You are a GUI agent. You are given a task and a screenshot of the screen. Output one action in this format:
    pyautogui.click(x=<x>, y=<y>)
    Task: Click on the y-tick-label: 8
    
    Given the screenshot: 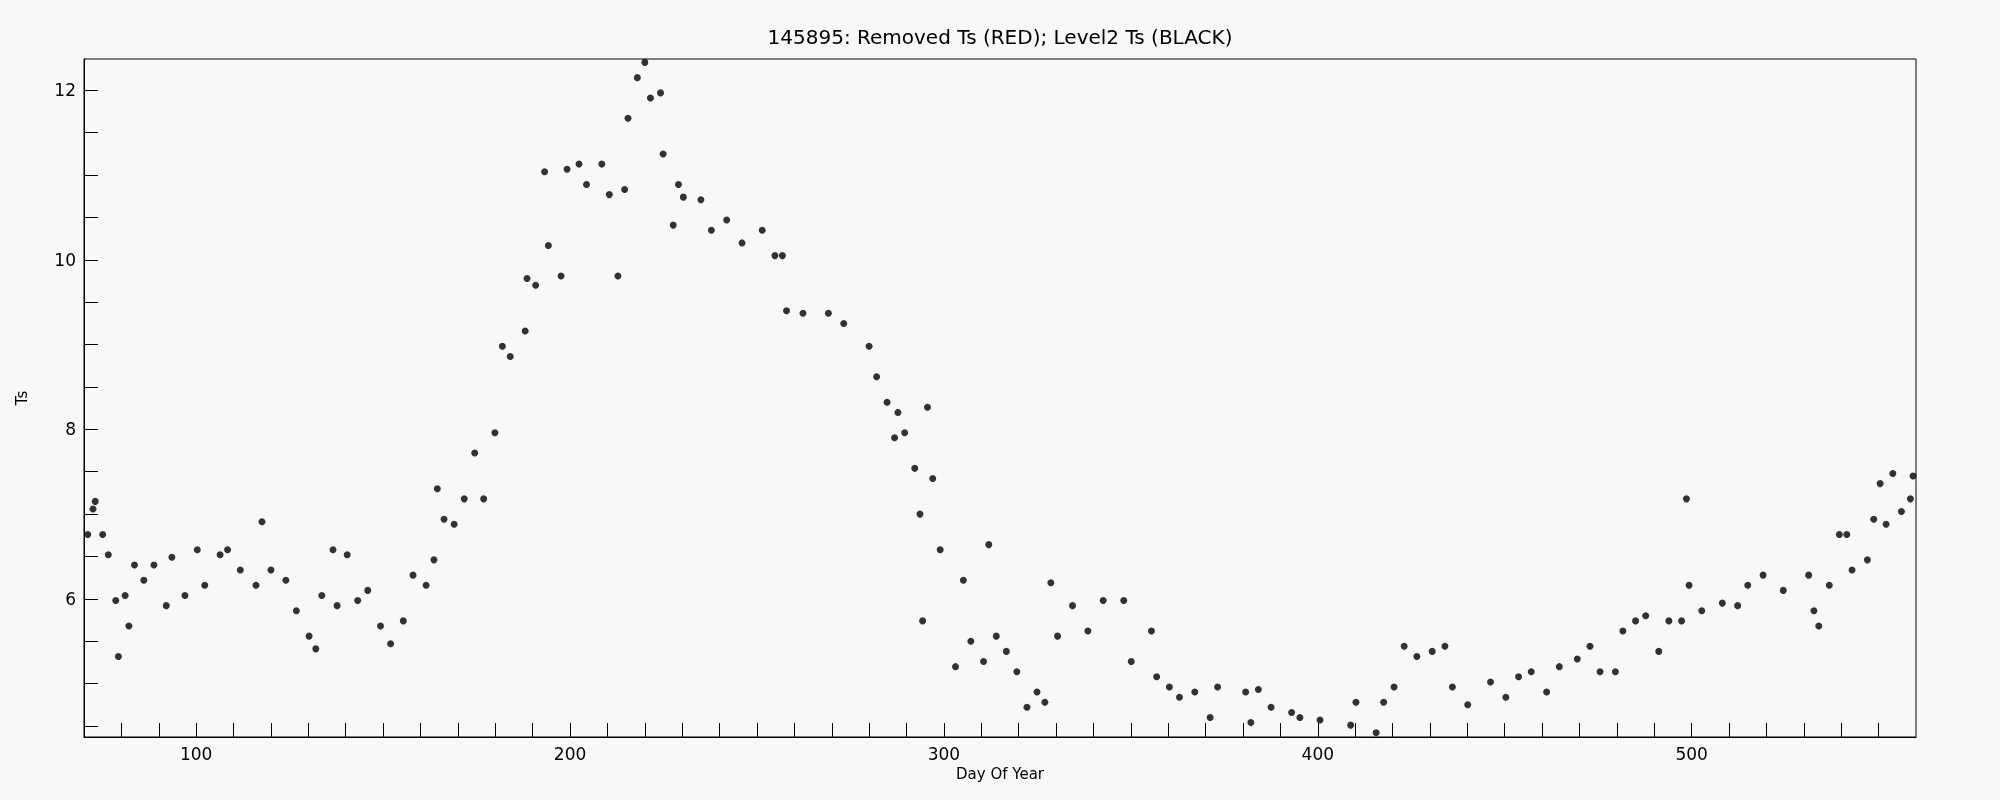 What is the action you would take?
    pyautogui.click(x=70, y=429)
    